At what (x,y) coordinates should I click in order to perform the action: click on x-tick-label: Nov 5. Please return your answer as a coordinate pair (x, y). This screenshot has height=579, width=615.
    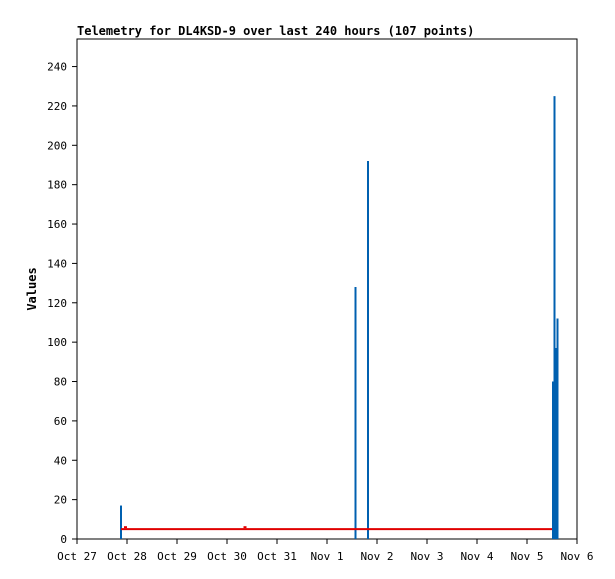
    Looking at the image, I should click on (526, 556).